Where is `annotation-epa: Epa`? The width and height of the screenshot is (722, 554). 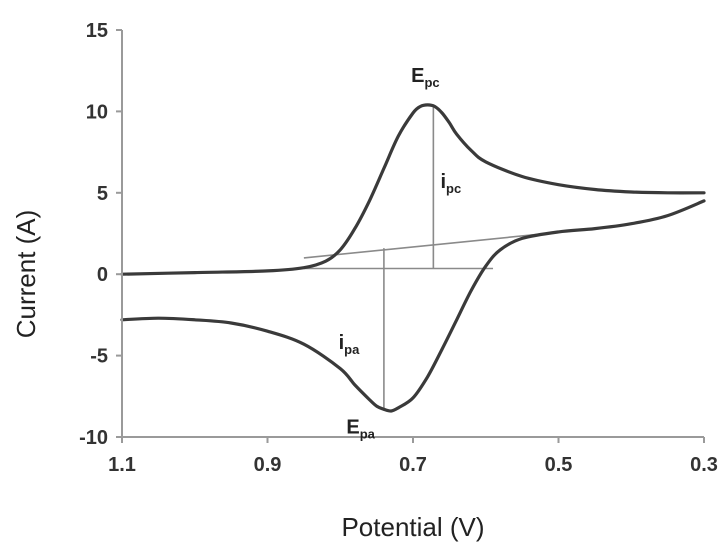
annotation-epa: Epa is located at coordinates (360, 429).